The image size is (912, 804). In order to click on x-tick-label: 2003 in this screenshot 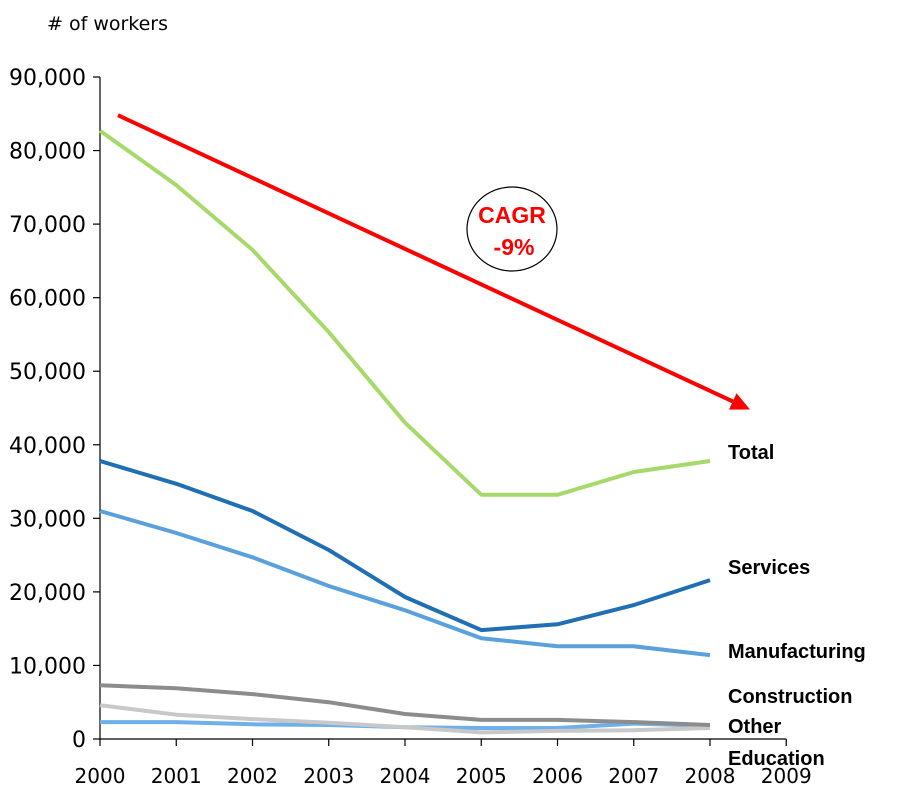, I will do `click(328, 776)`.